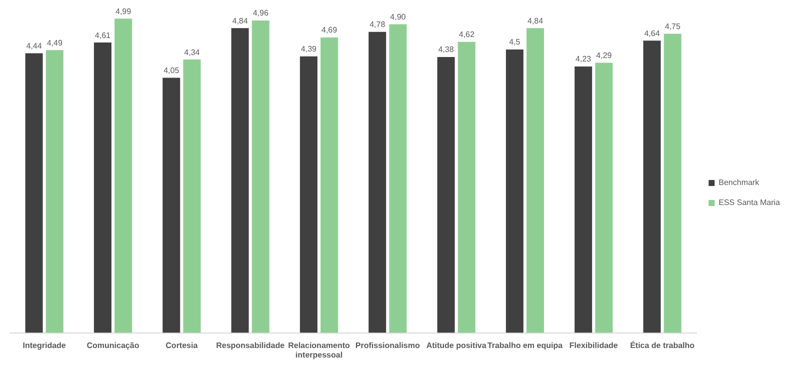 The image size is (800, 372). What do you see at coordinates (319, 350) in the screenshot?
I see `x-tick-label: Relacionamento interpessoal` at bounding box center [319, 350].